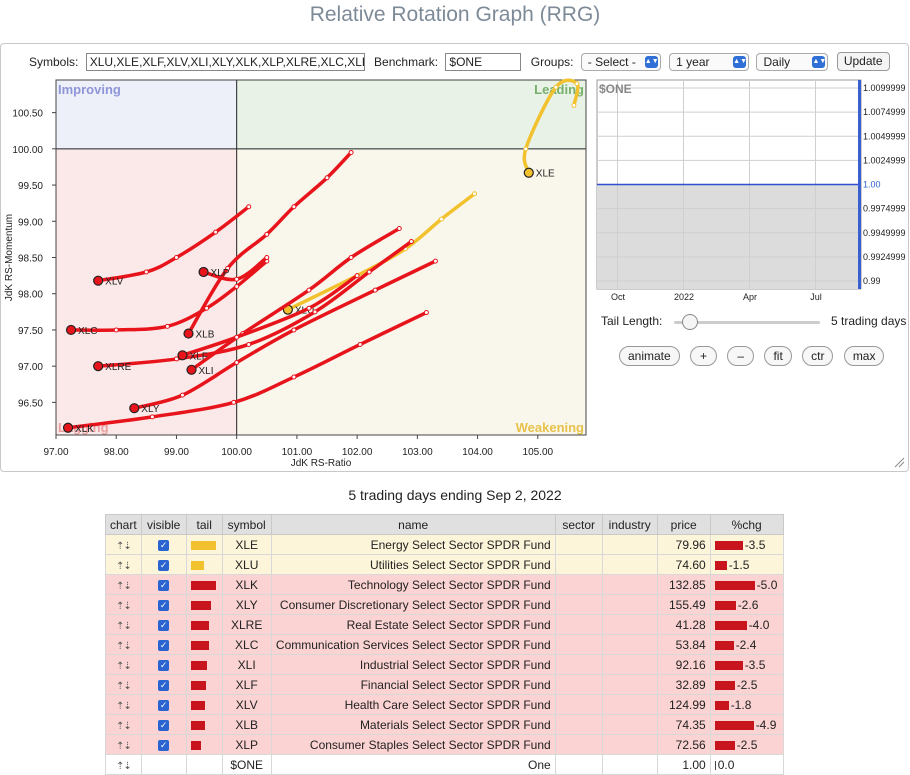 The height and width of the screenshot is (775, 910). What do you see at coordinates (188, 333) in the screenshot?
I see `head-marker-xlb` at bounding box center [188, 333].